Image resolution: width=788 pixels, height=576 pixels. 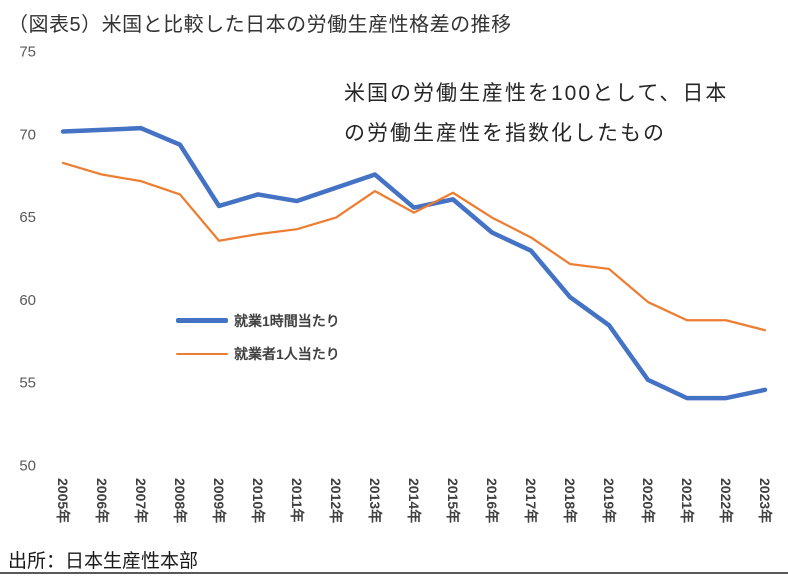 I want to click on x-axis-tick-label: 2011年, so click(x=297, y=500).